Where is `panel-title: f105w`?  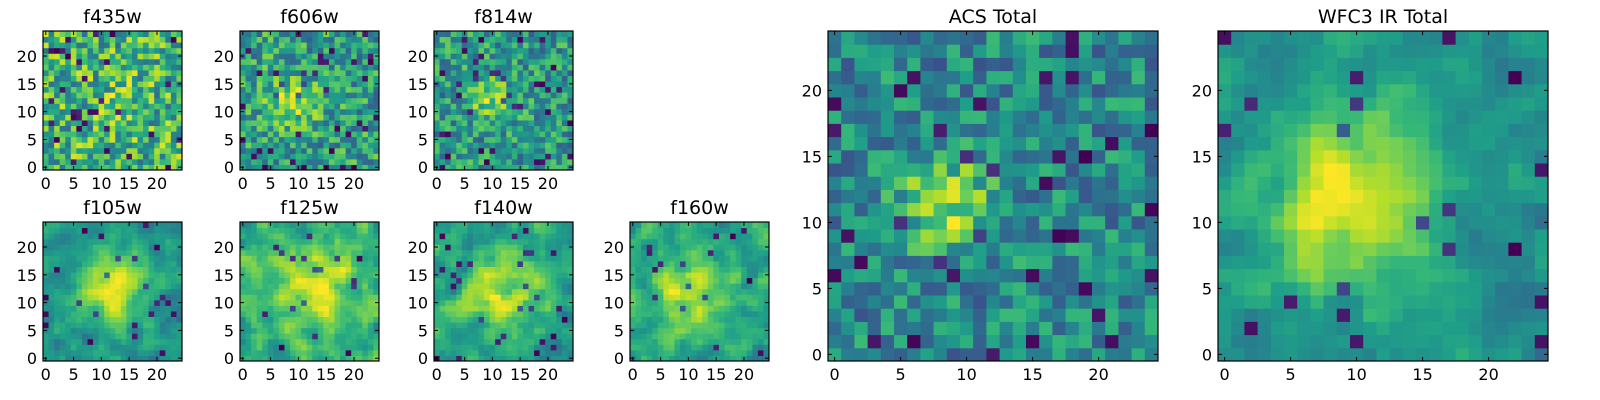
panel-title: f105w is located at coordinates (112, 208).